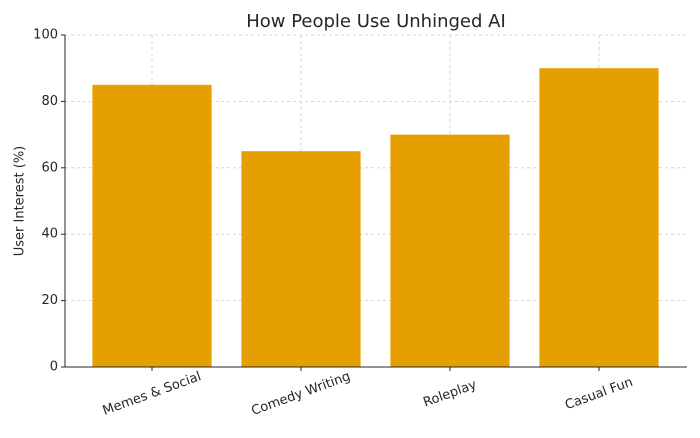 The image size is (700, 438). I want to click on x-tick-label: Comedy Writing, so click(300, 394).